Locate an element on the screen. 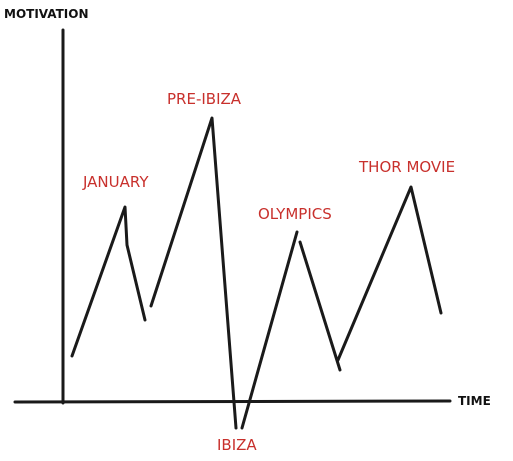  annotation: THOR MOVIE is located at coordinates (406, 167).